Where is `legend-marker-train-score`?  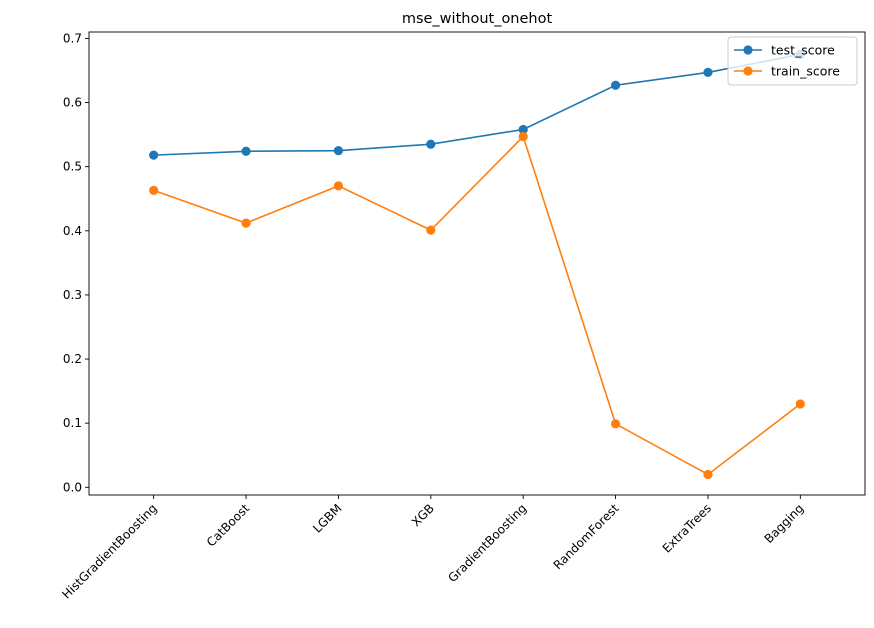 legend-marker-train-score is located at coordinates (748, 71).